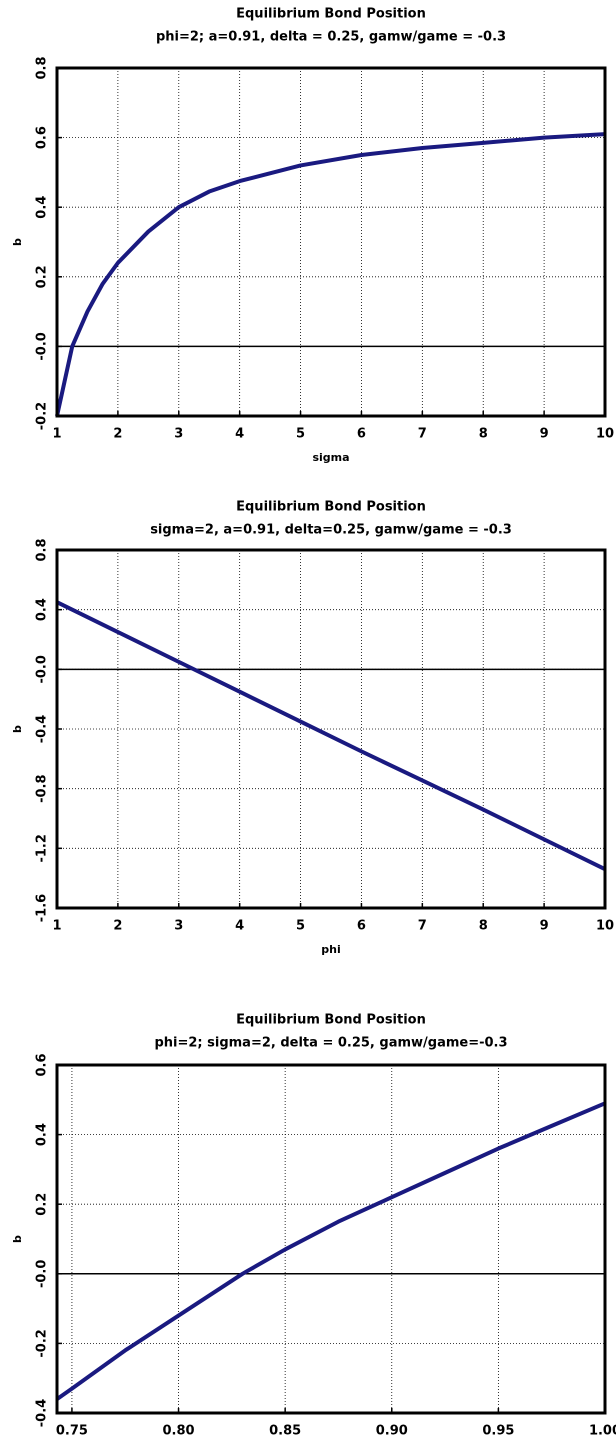 The width and height of the screenshot is (616, 1447). I want to click on x-tick-label: 1.00, so click(602, 1431).